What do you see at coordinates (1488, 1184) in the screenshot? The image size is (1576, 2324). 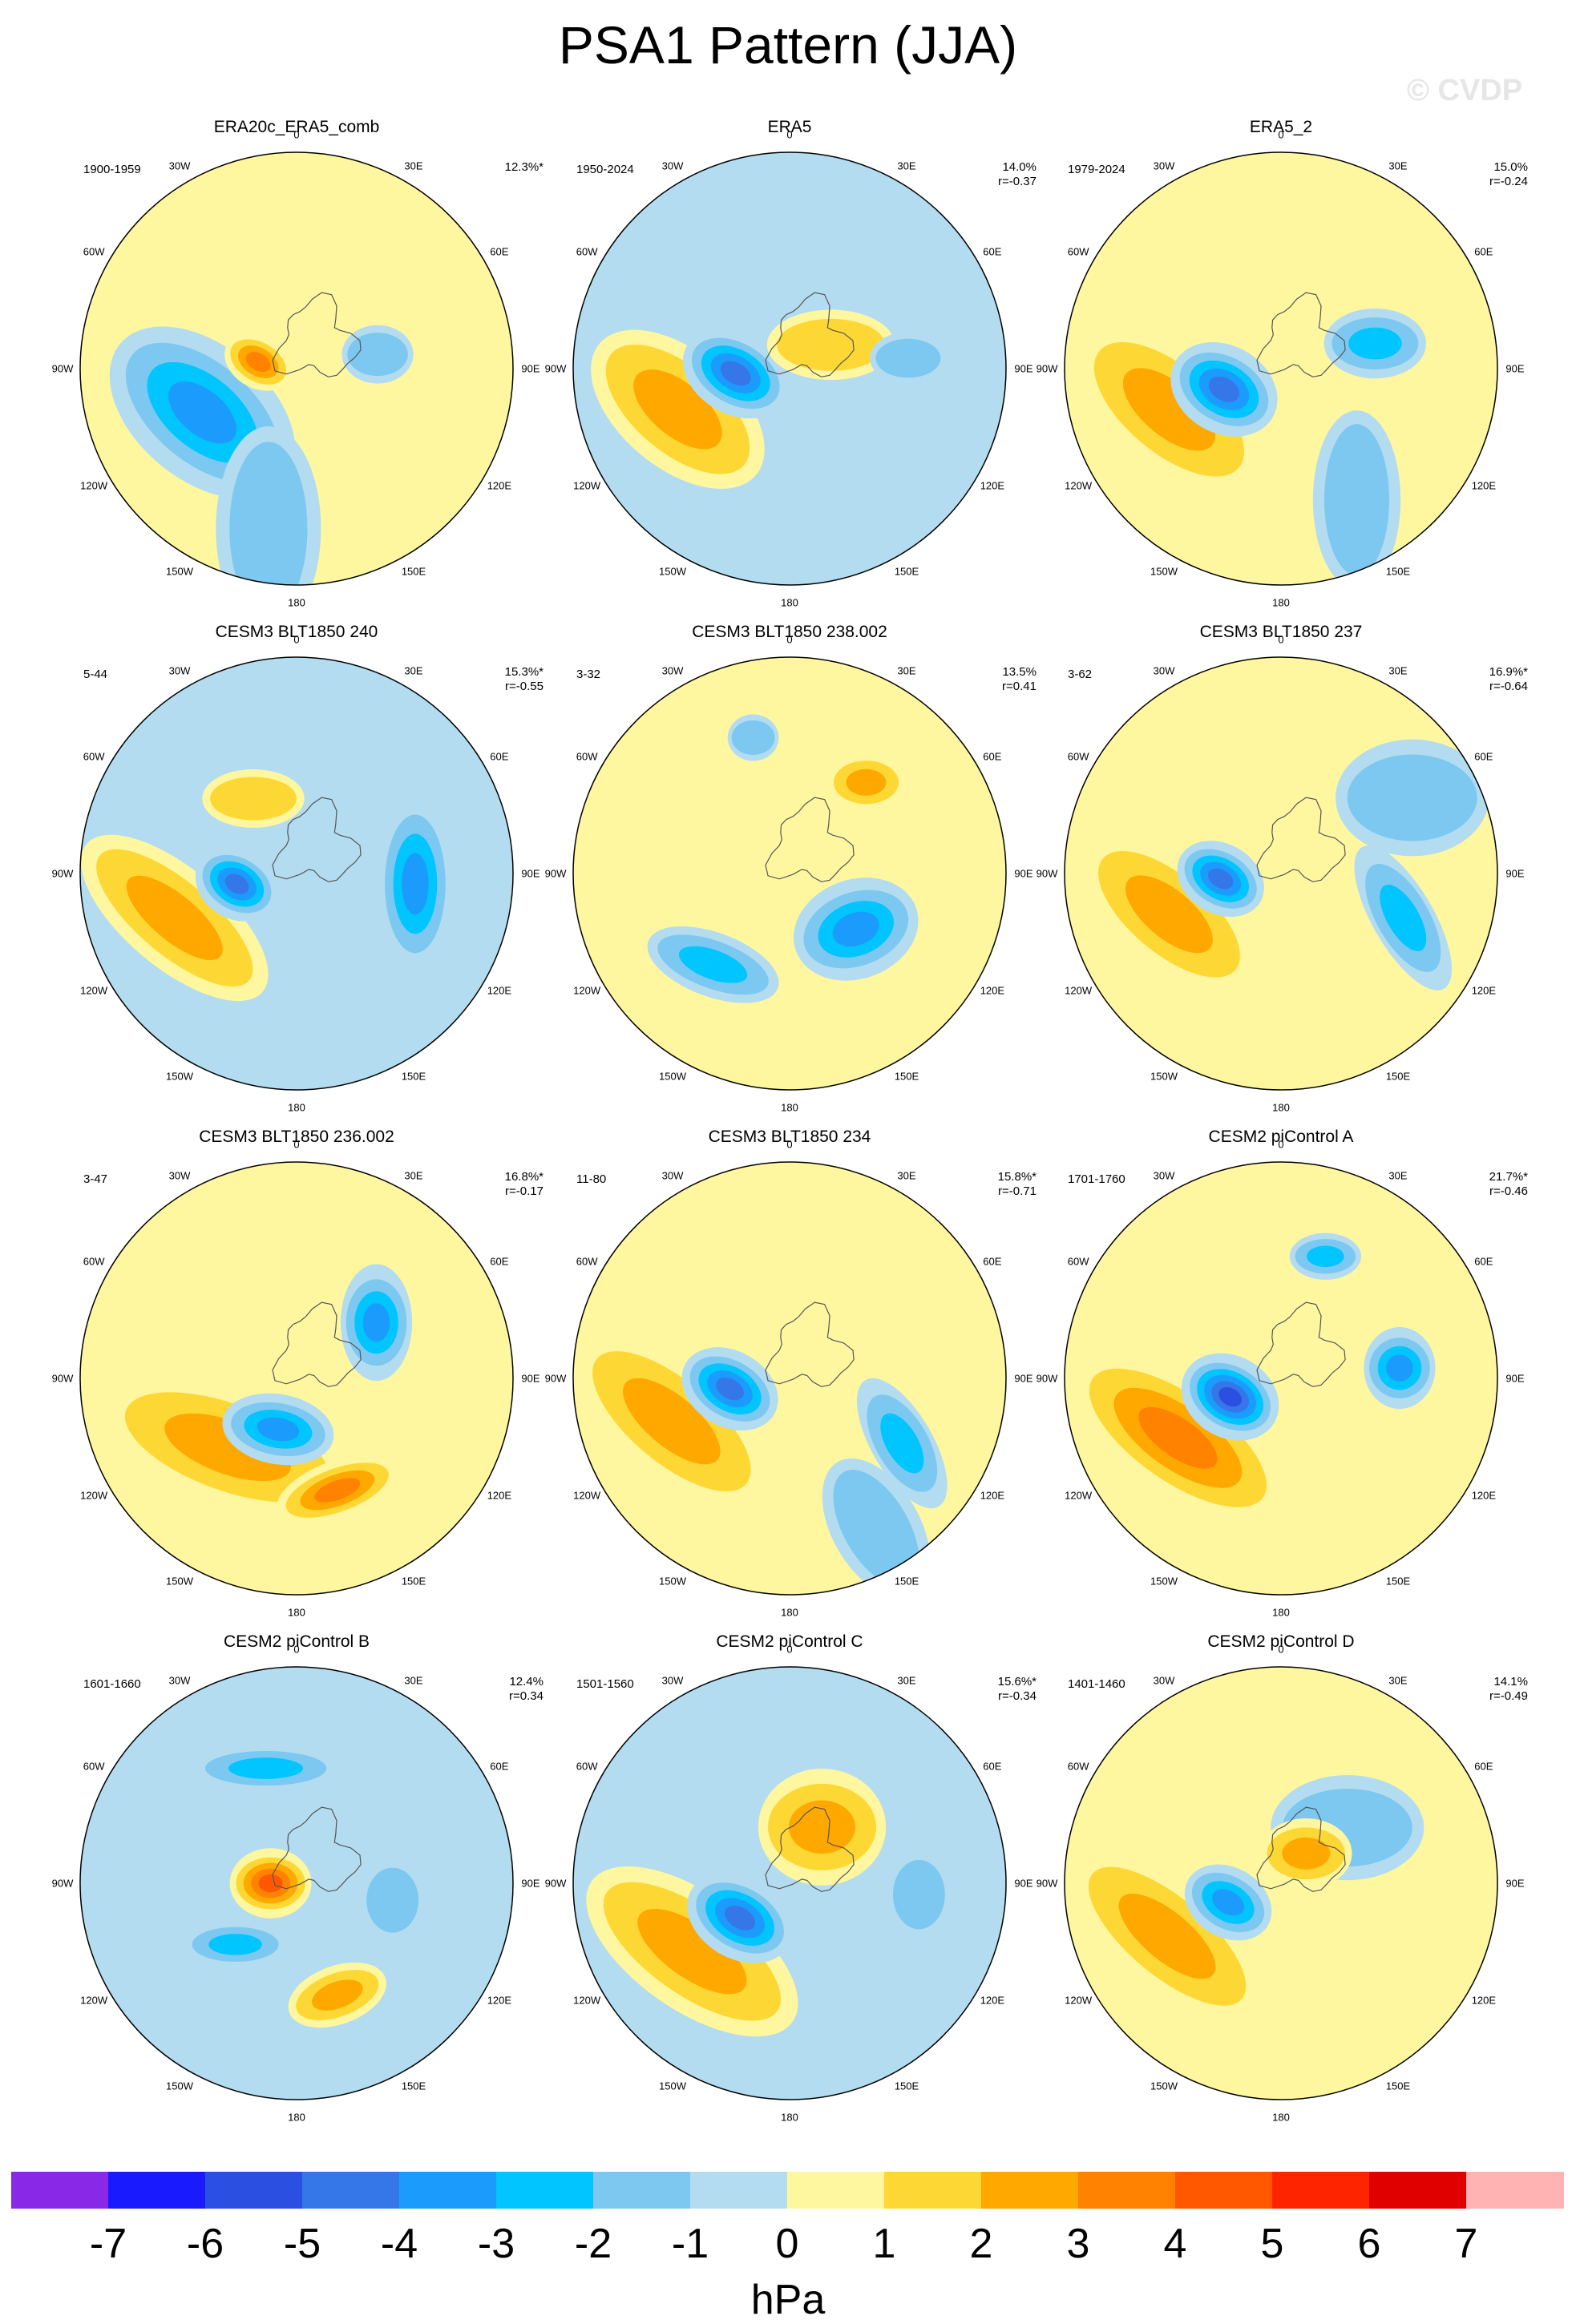 I see `panel-stats: 21.7%* r=-0.46` at bounding box center [1488, 1184].